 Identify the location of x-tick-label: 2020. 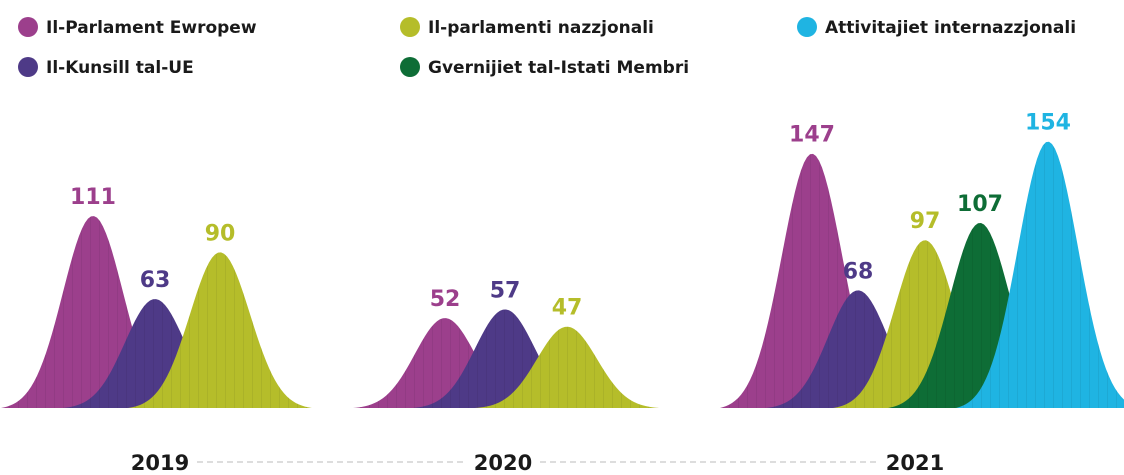
(503, 463).